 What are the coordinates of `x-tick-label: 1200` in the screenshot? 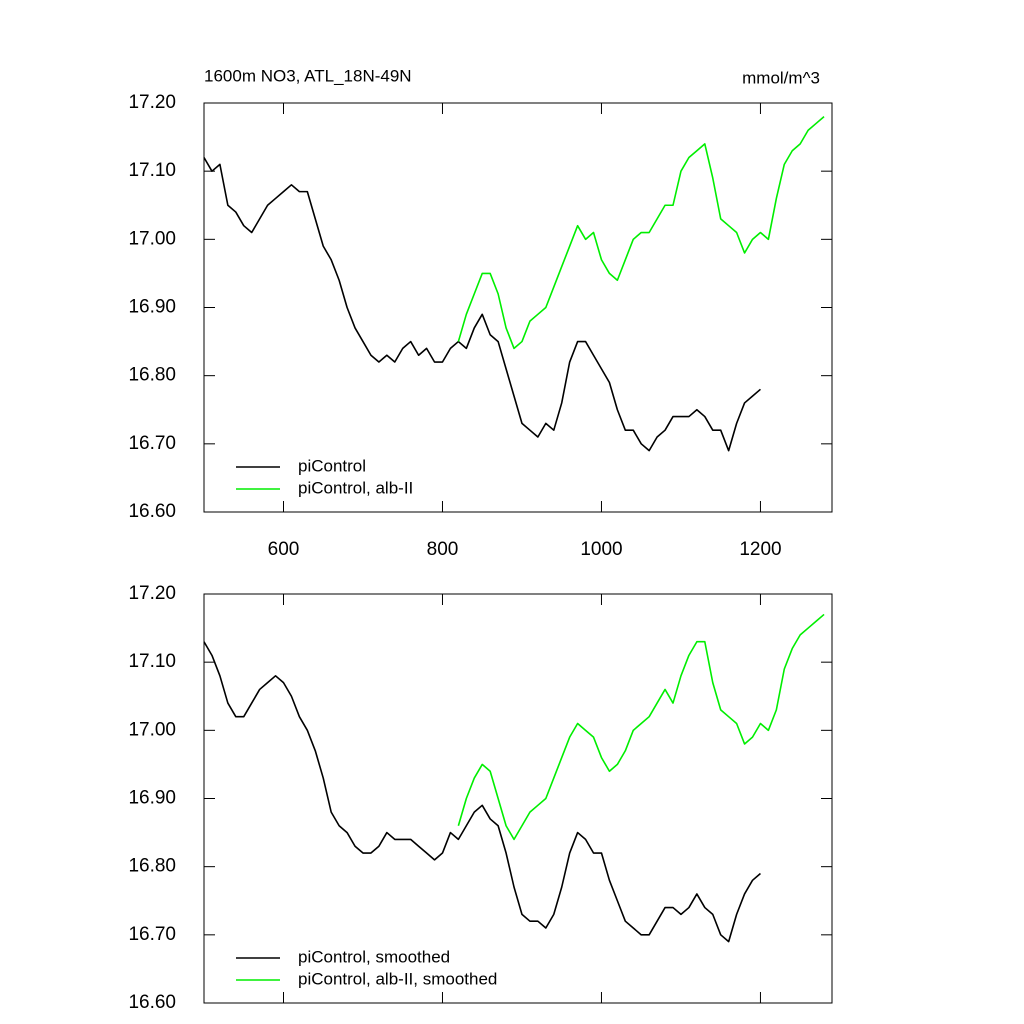 It's located at (760, 549).